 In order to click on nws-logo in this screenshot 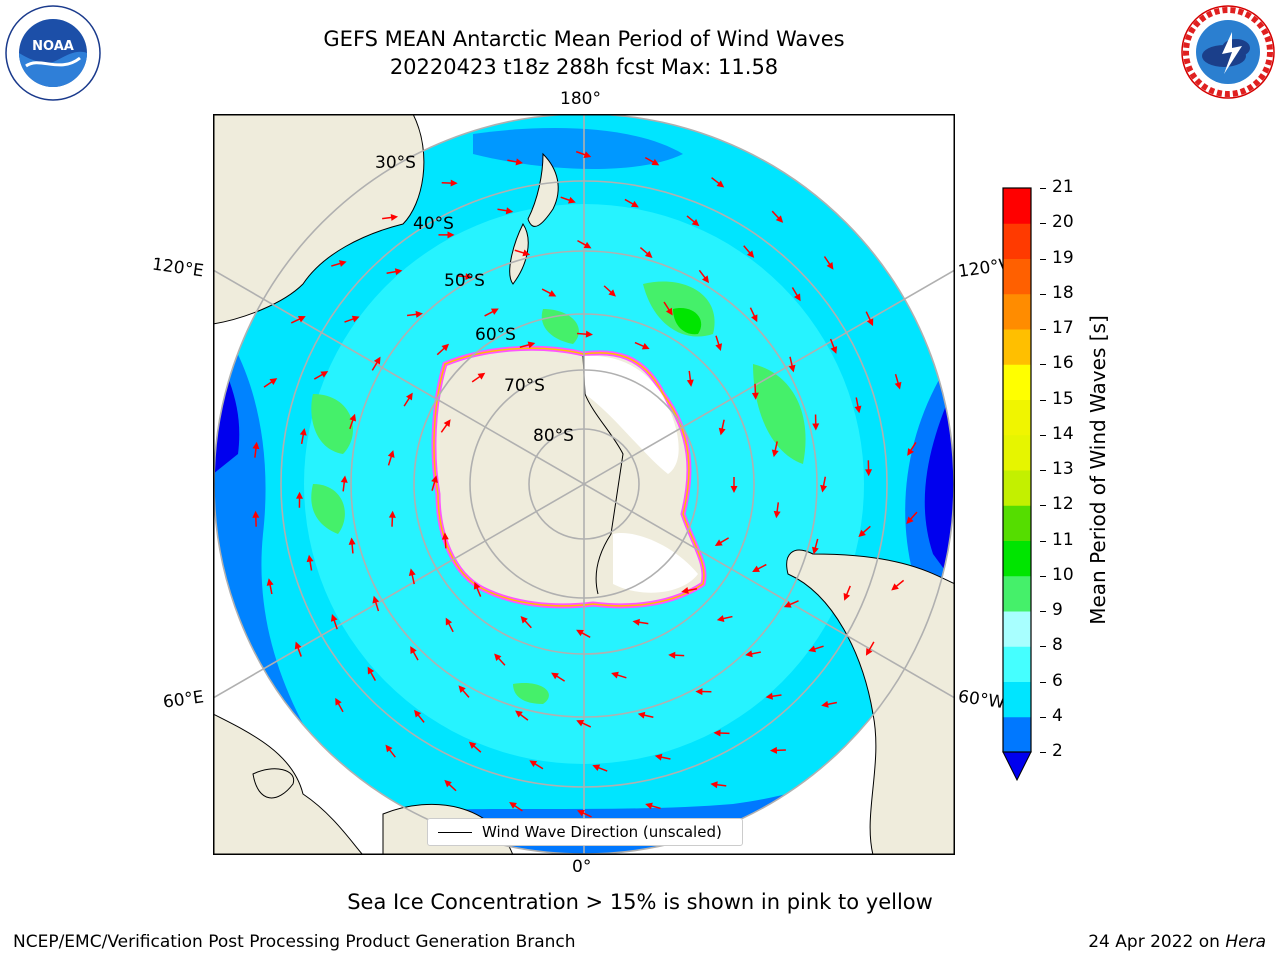, I will do `click(1228, 52)`.